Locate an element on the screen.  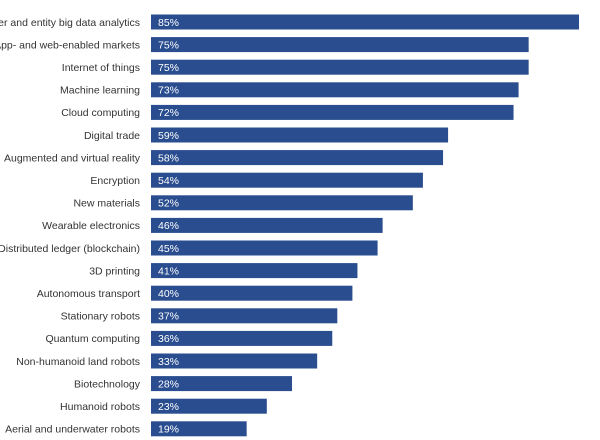
category-label-0: User and entity big data analytics is located at coordinates (70, 23).